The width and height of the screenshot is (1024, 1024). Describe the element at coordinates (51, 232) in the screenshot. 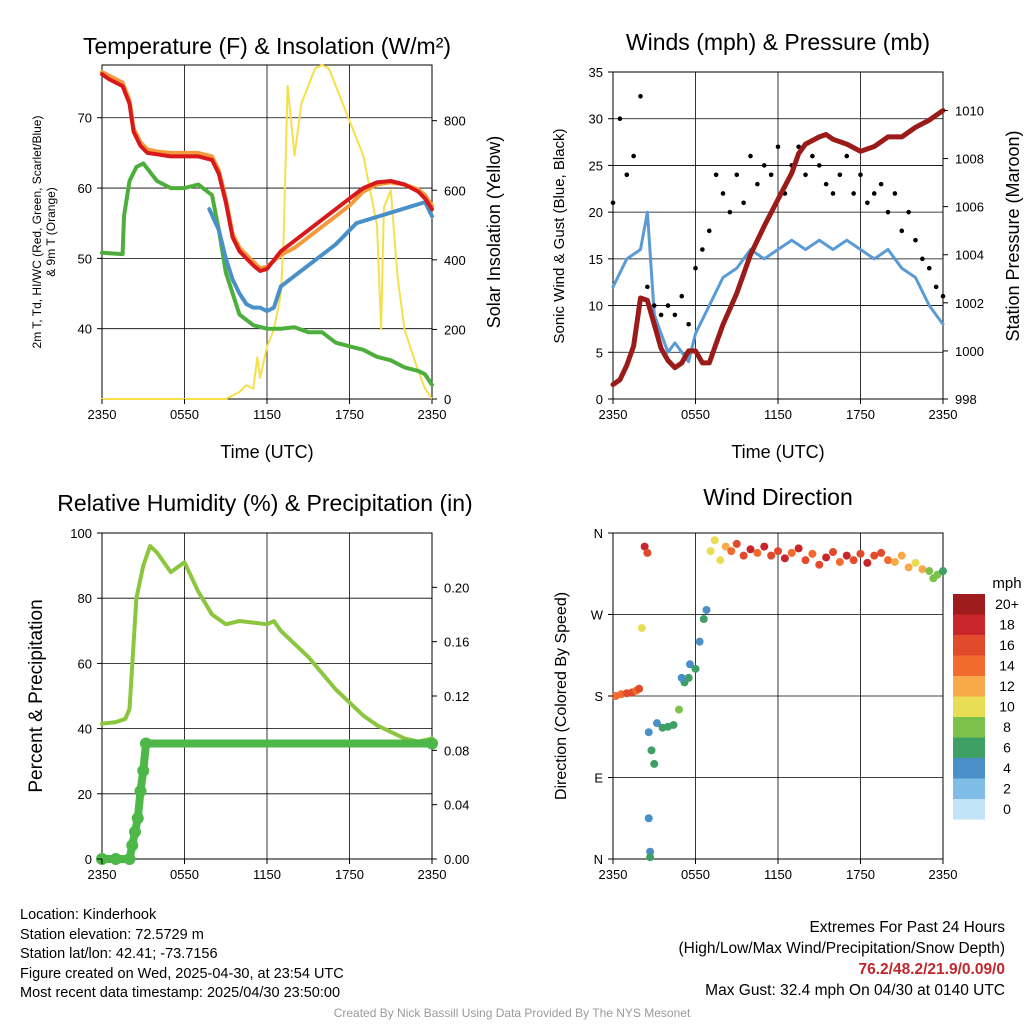

I see `temperature-y-label-line2: & 9m T (Orange)` at that location.